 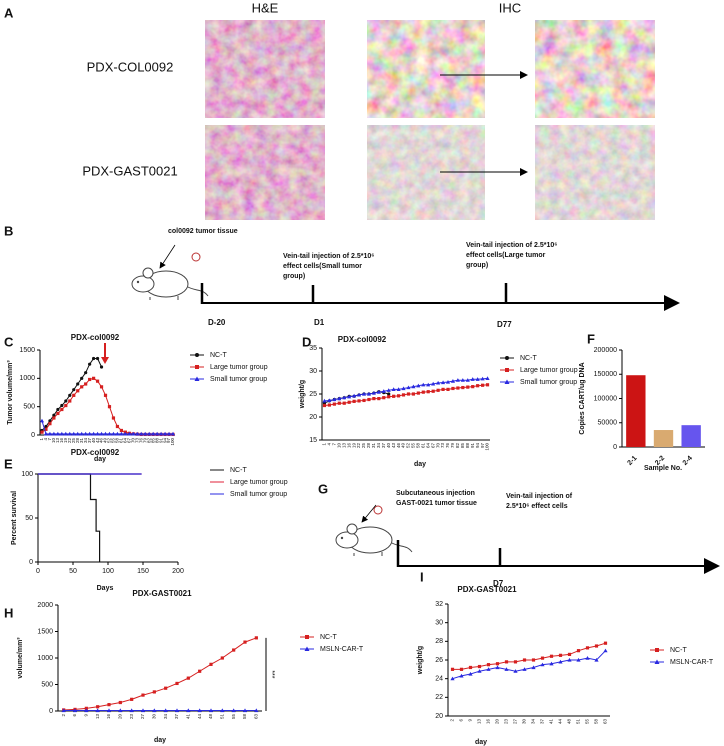 I want to click on y-axis-label: weight/g, so click(x=302, y=394).